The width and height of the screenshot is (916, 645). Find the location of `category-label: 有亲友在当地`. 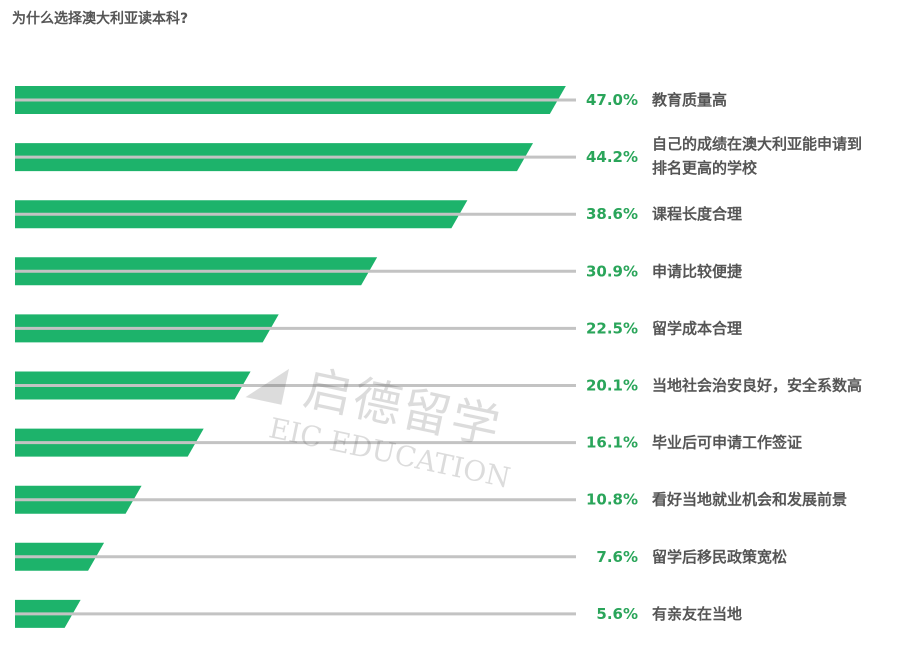

category-label: 有亲友在当地 is located at coordinates (697, 614).